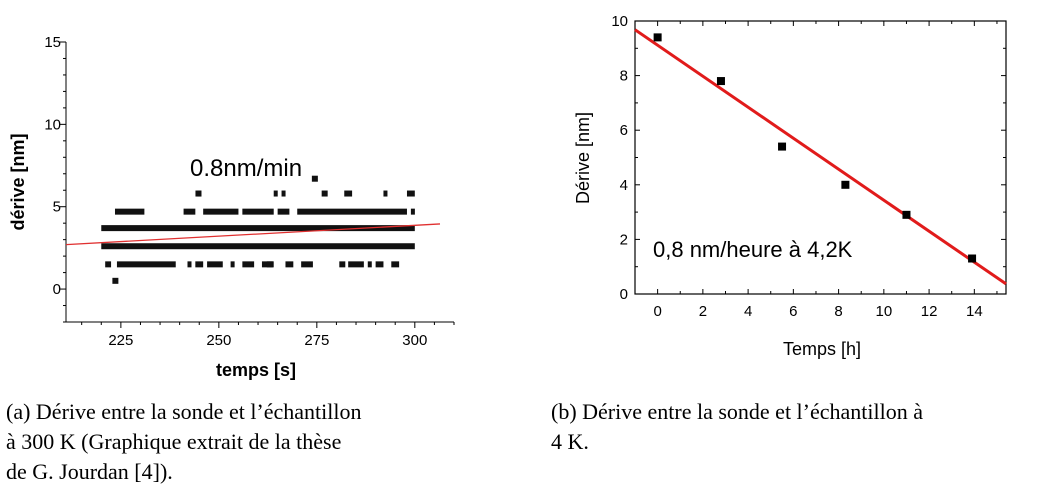 This screenshot has height=487, width=1059. Describe the element at coordinates (120, 340) in the screenshot. I see `chart-a-x-tick-label: 225` at that location.